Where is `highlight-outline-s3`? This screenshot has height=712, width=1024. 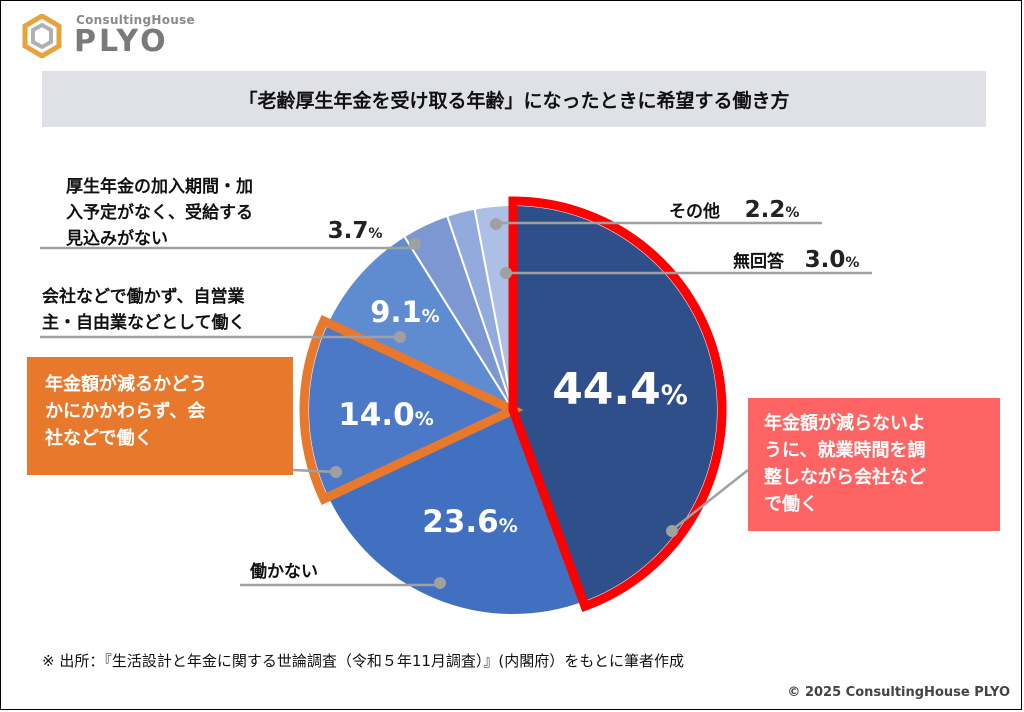 highlight-outline-s3 is located at coordinates (411, 410).